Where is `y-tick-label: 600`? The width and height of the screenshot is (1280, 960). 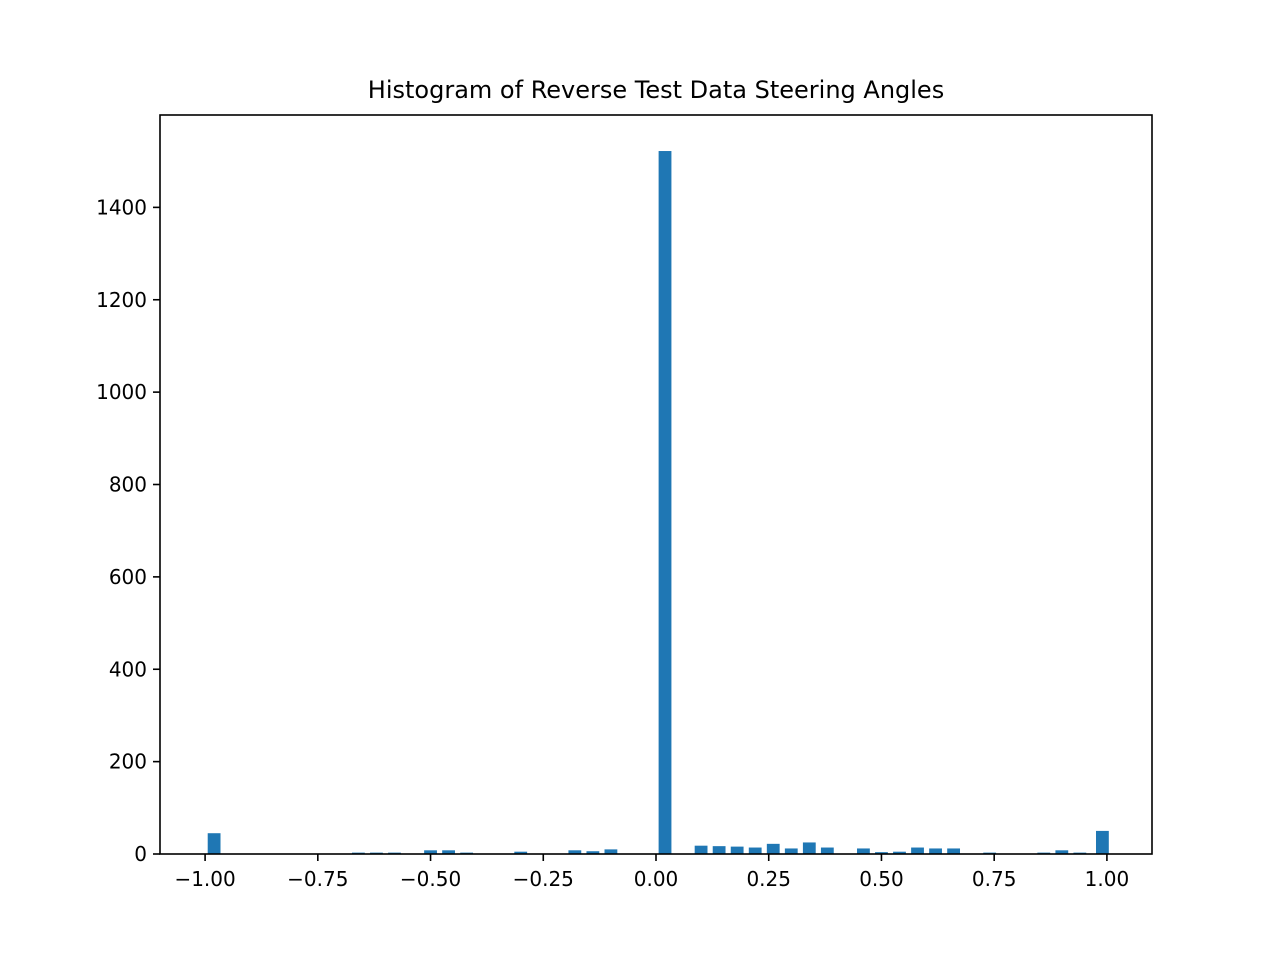 y-tick-label: 600 is located at coordinates (128, 577).